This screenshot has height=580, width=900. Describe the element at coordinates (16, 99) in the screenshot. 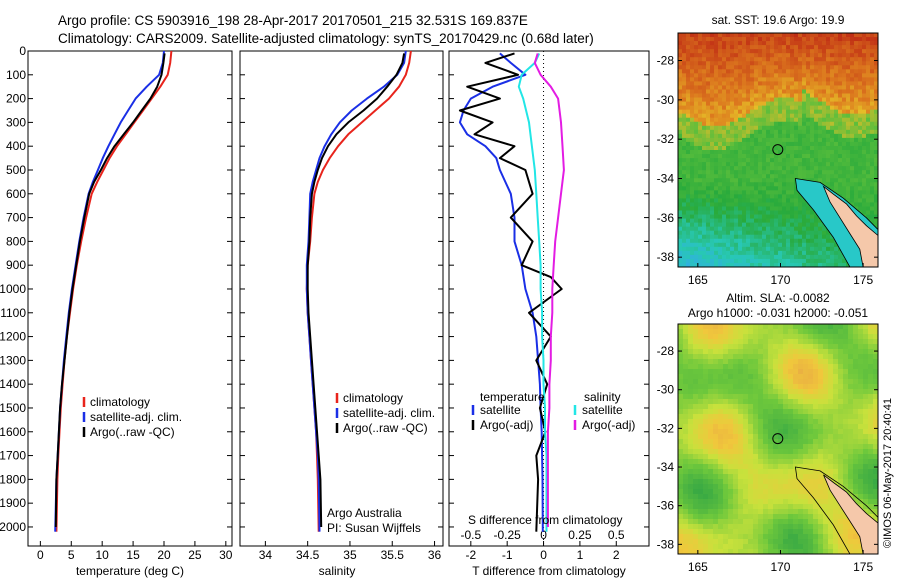

I see `y-tick-label: 200` at that location.